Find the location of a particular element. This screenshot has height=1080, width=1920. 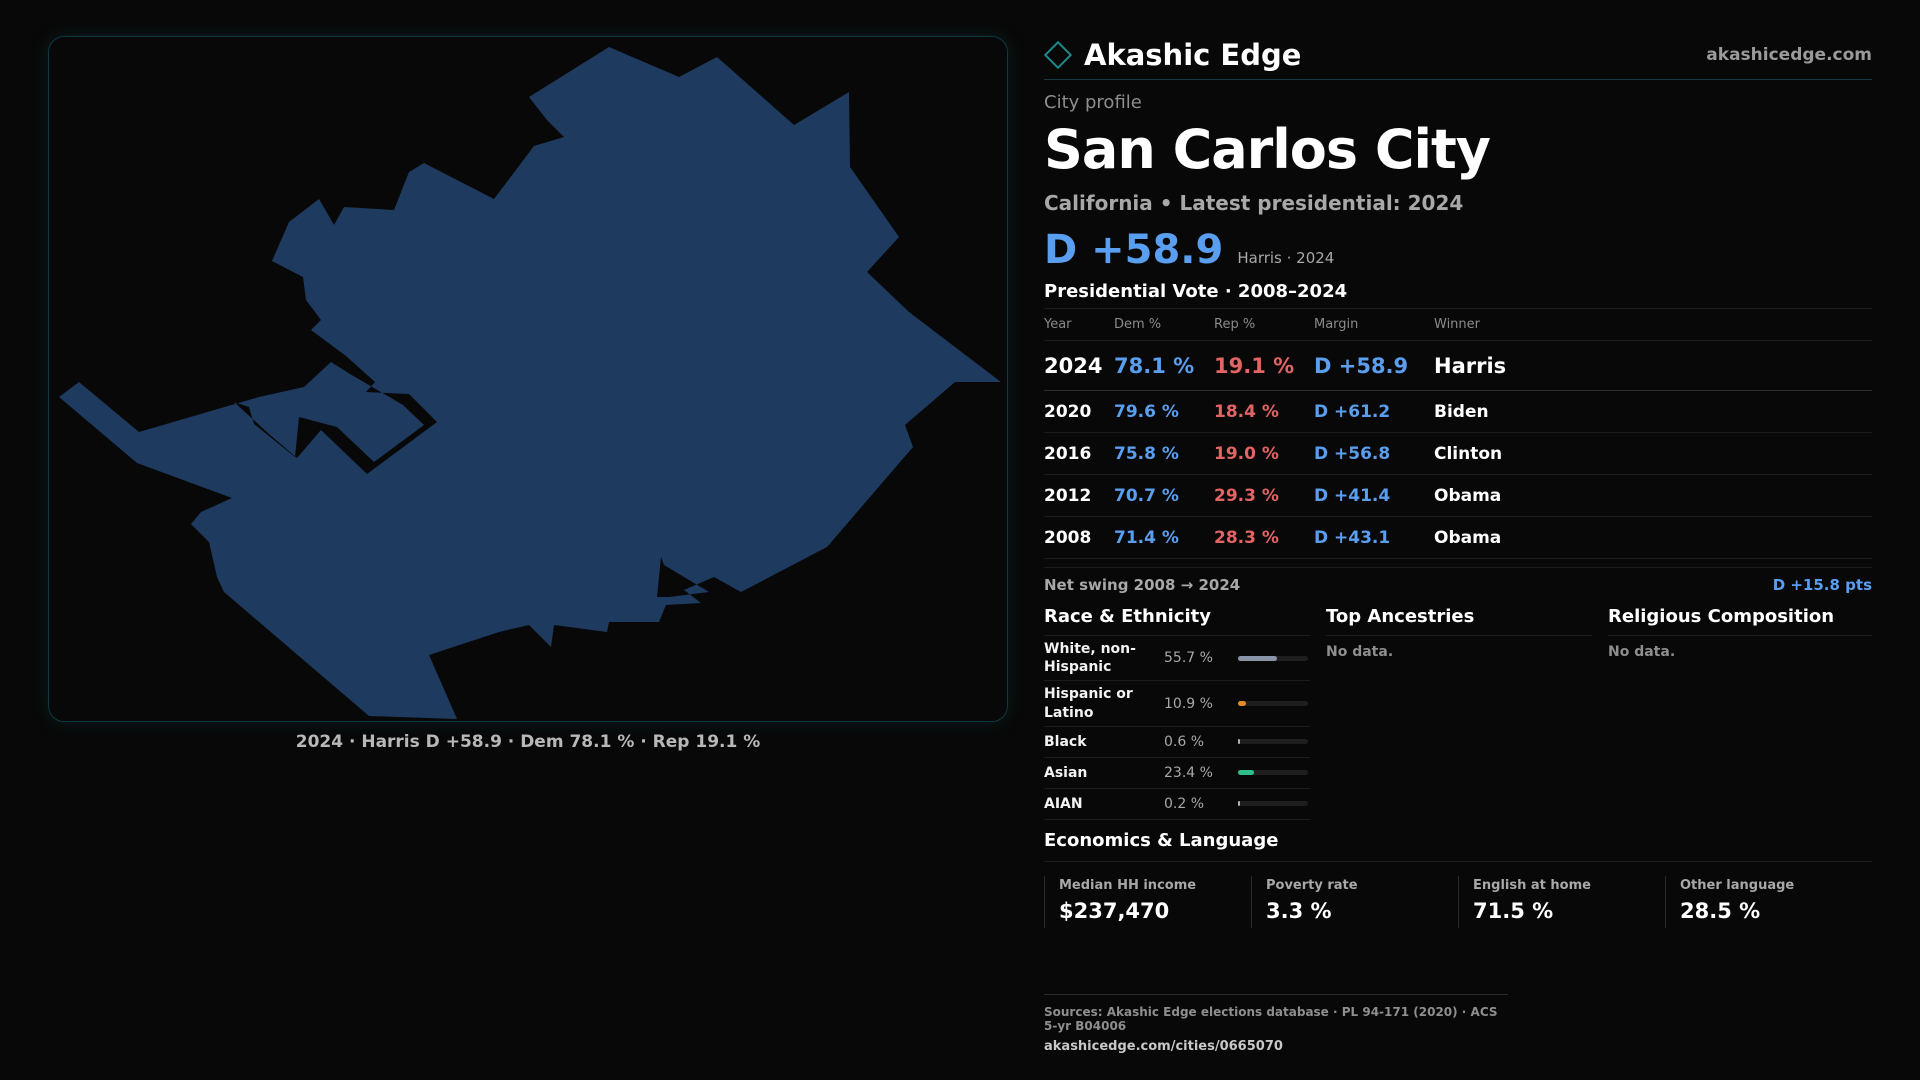

list-item: Hispanic or Latino 10.9 % is located at coordinates (1177, 704).